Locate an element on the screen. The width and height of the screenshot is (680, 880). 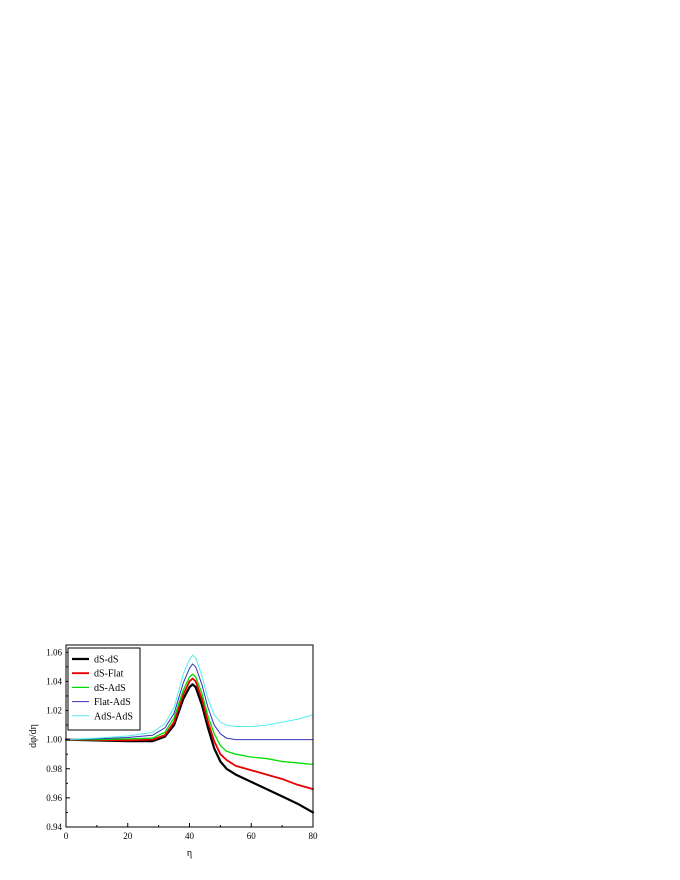
y-axis-title: dφ/dη is located at coordinates (33, 736).